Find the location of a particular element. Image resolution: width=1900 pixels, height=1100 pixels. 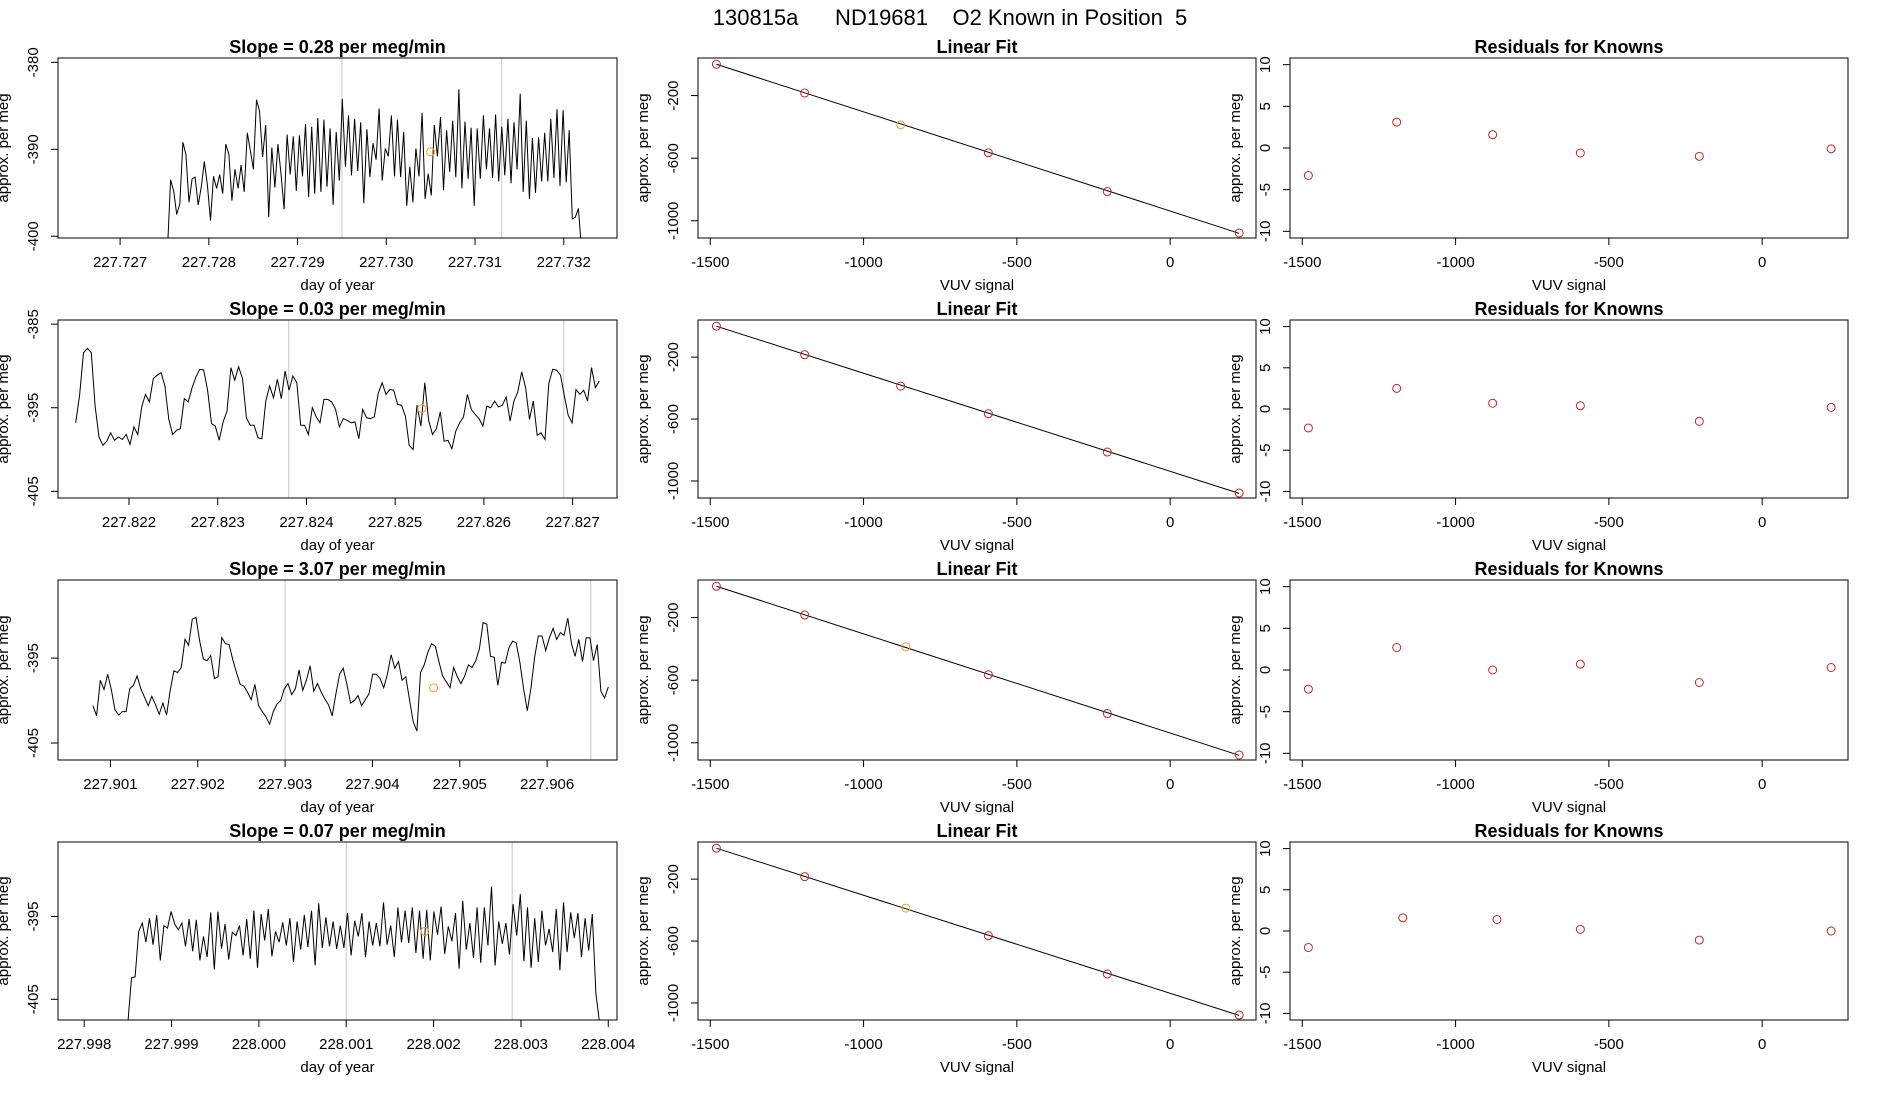

fit-line is located at coordinates (978, 670).